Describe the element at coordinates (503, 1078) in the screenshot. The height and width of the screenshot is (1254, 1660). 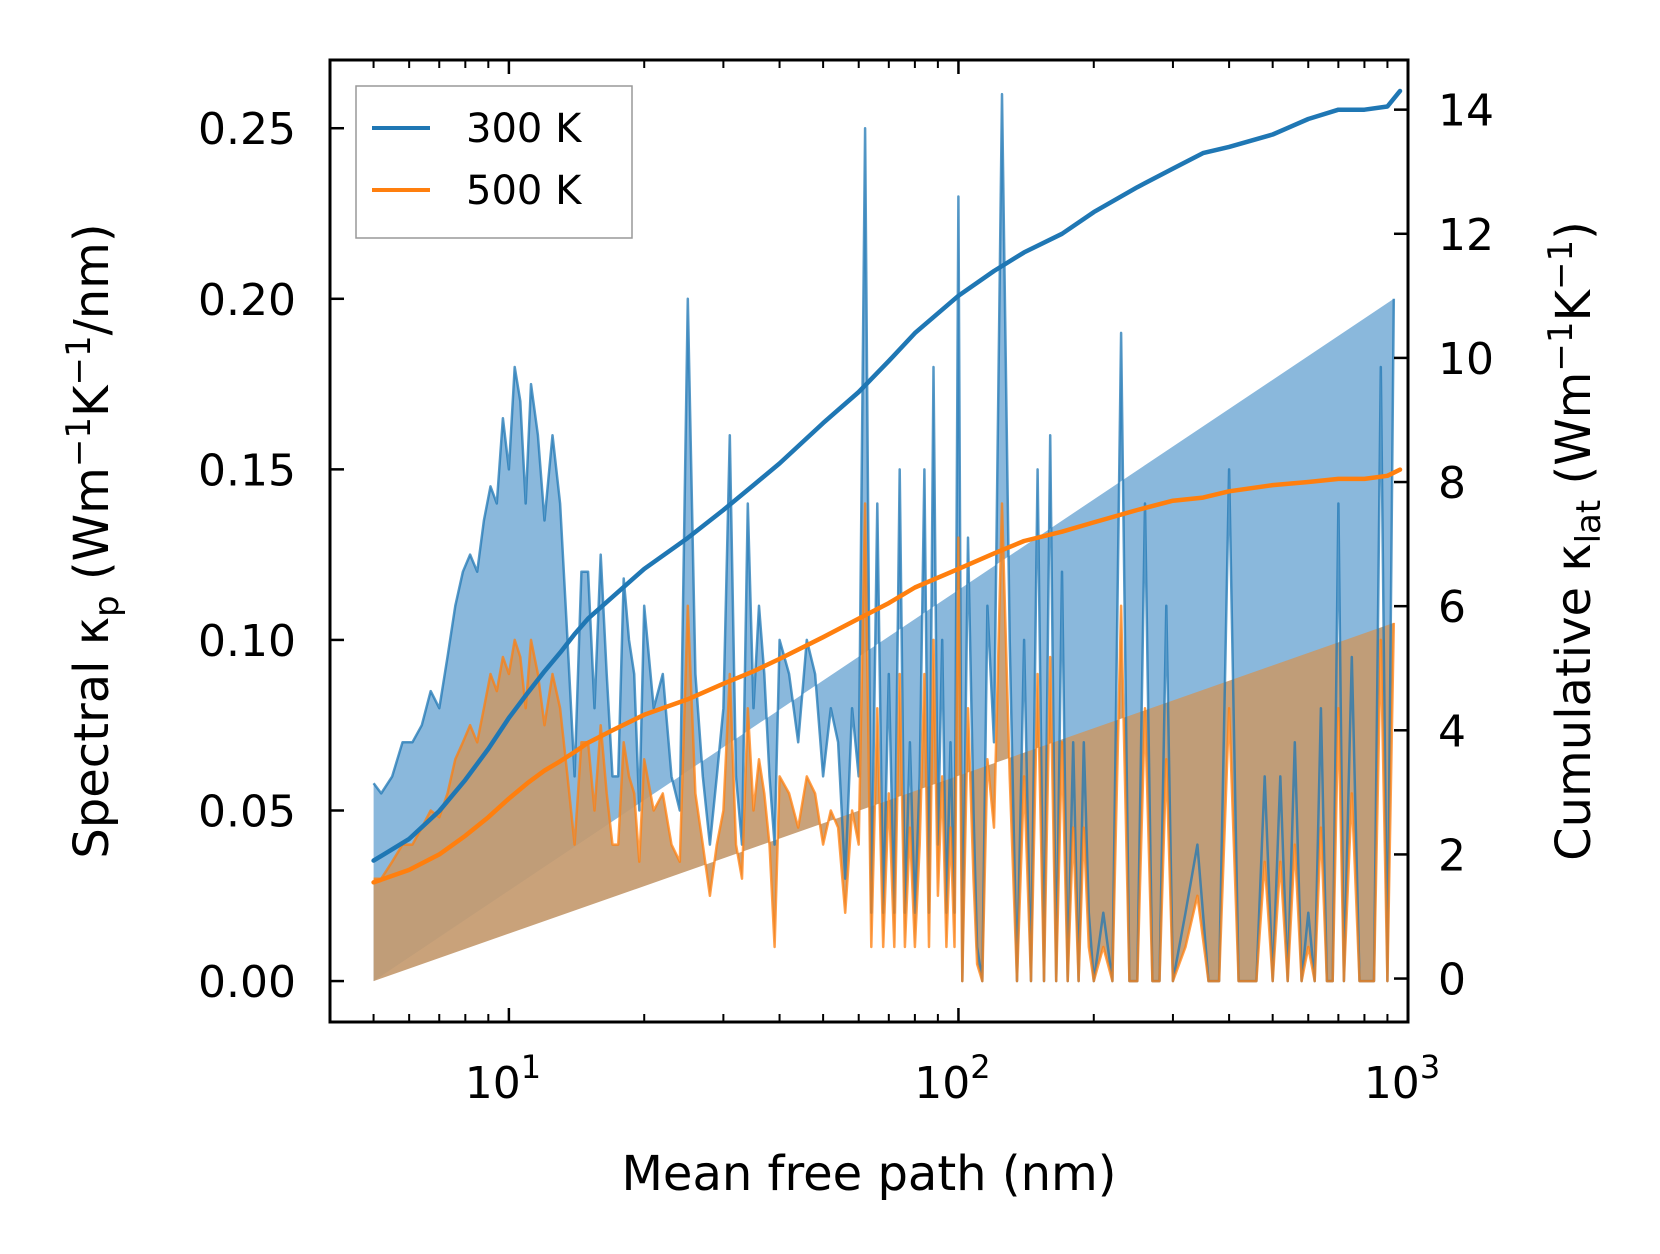
I see `x-tick-label: 10¹` at that location.